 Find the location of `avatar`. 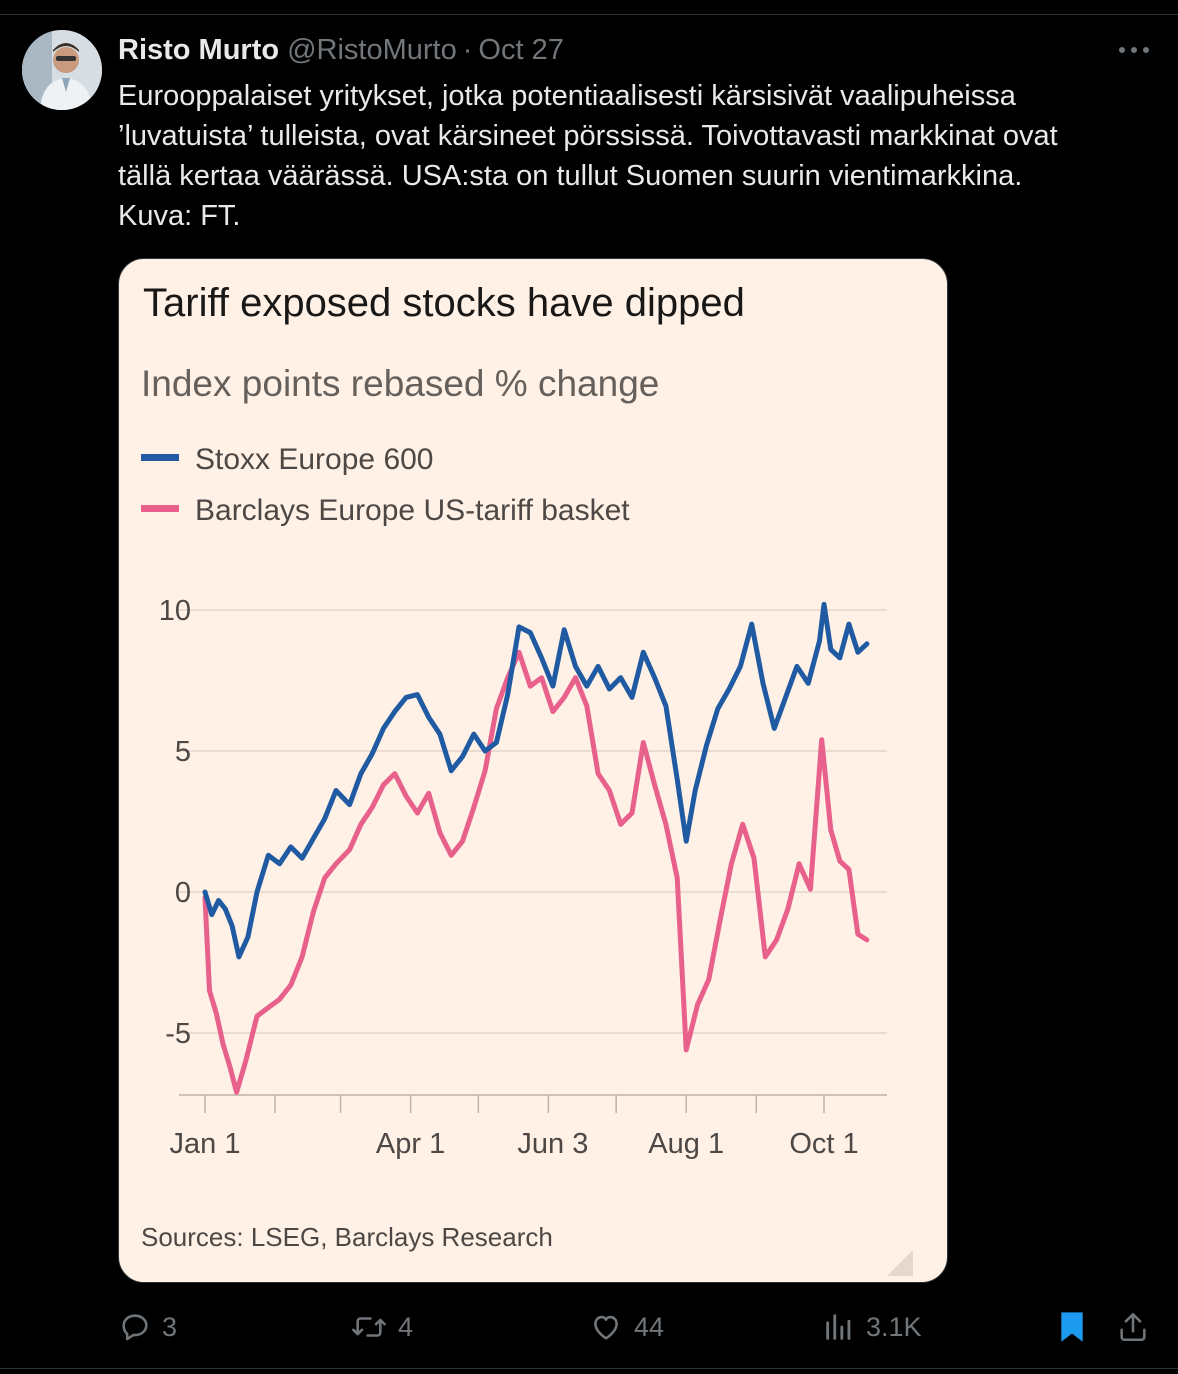

avatar is located at coordinates (62, 70).